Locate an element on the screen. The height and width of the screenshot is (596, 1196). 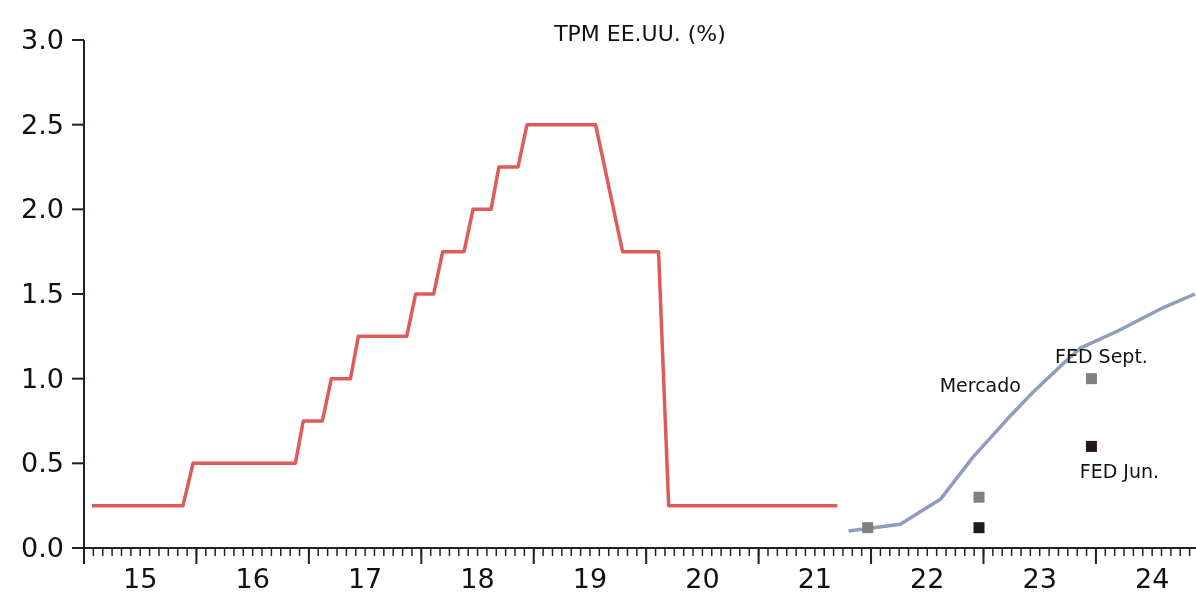
x-tick-label: 22 is located at coordinates (927, 578).